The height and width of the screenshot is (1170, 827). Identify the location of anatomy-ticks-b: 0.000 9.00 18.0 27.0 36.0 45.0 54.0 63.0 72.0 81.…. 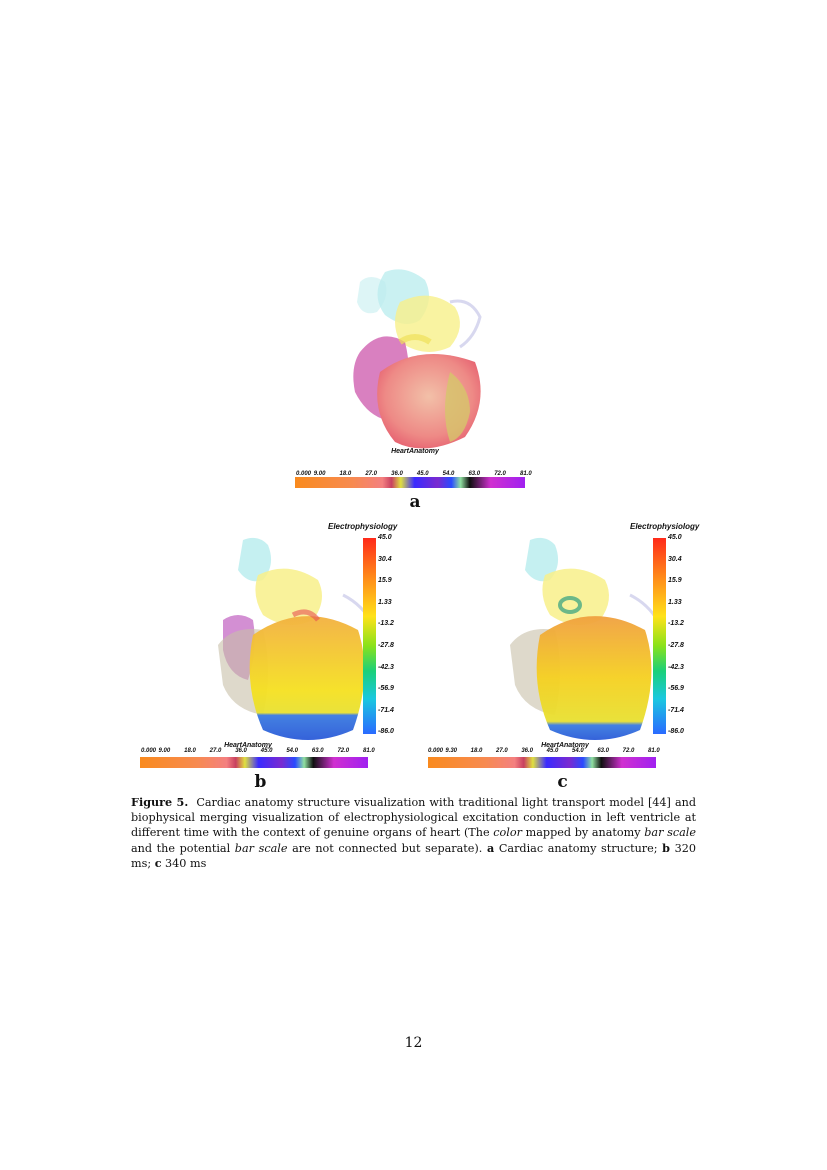
(249, 753).